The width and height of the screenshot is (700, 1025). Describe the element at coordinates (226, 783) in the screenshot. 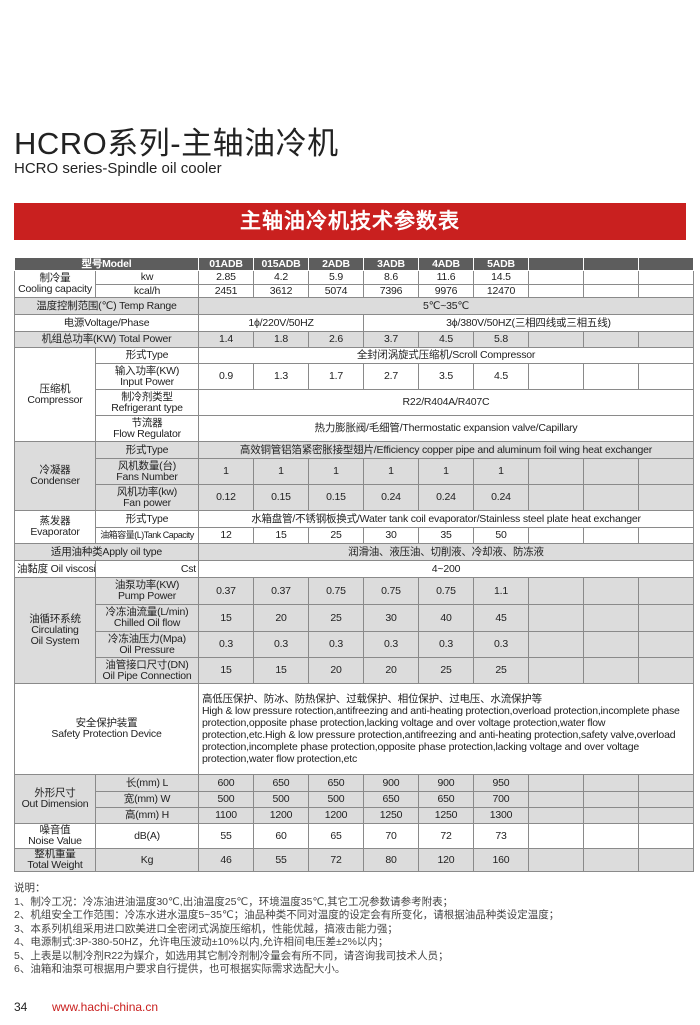

I see `value-cell: 600` at that location.